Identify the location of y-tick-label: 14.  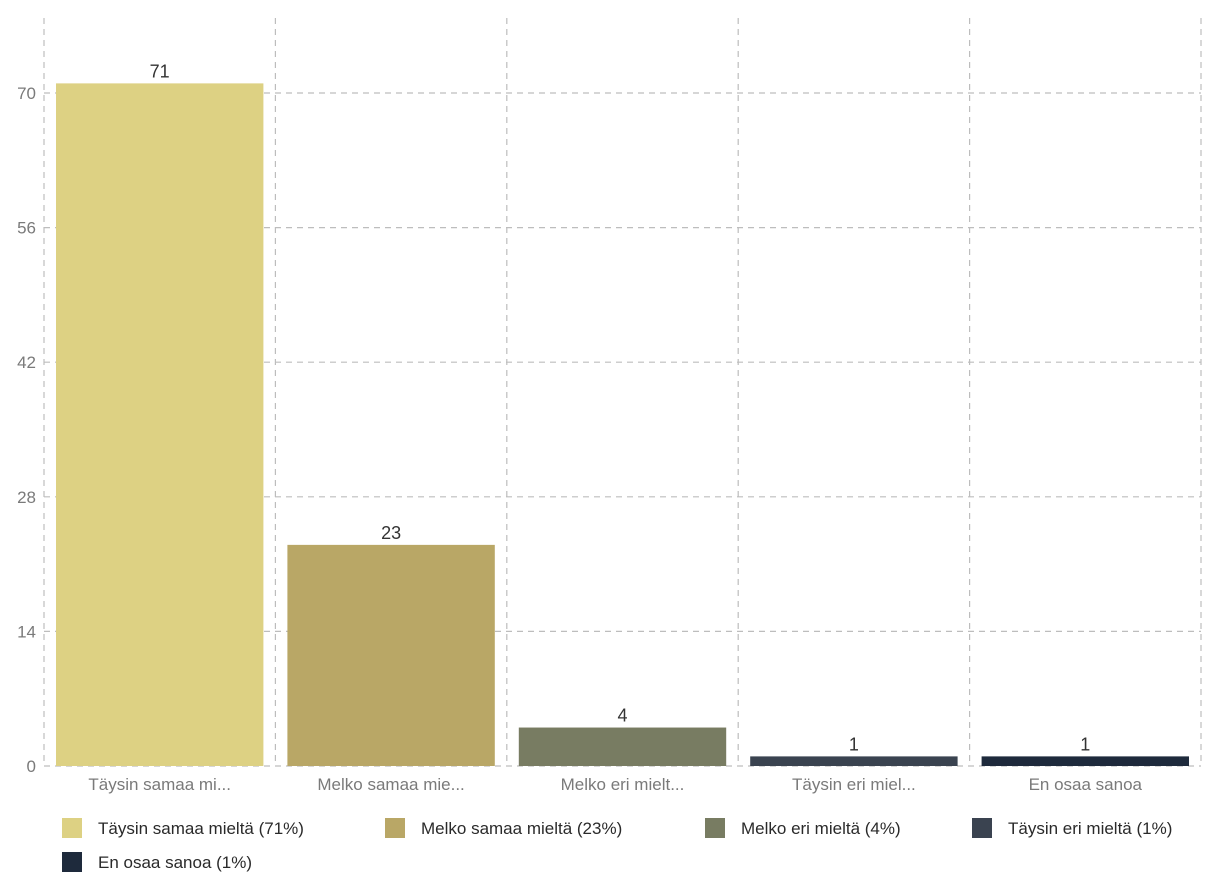
(26, 631).